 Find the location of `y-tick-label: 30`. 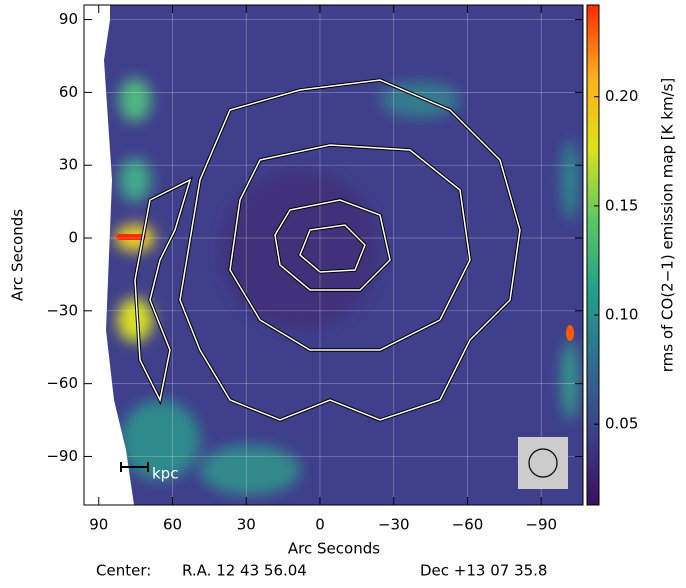

y-tick-label: 30 is located at coordinates (68, 165).